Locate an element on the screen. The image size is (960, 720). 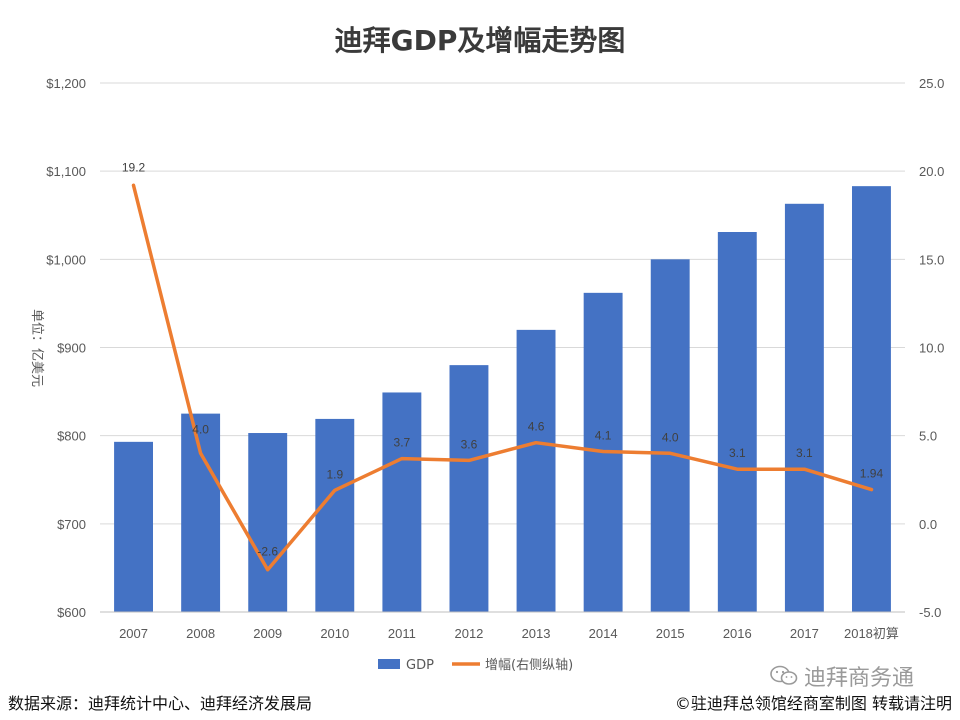
growth-data-label: 3.6 is located at coordinates (469, 444).